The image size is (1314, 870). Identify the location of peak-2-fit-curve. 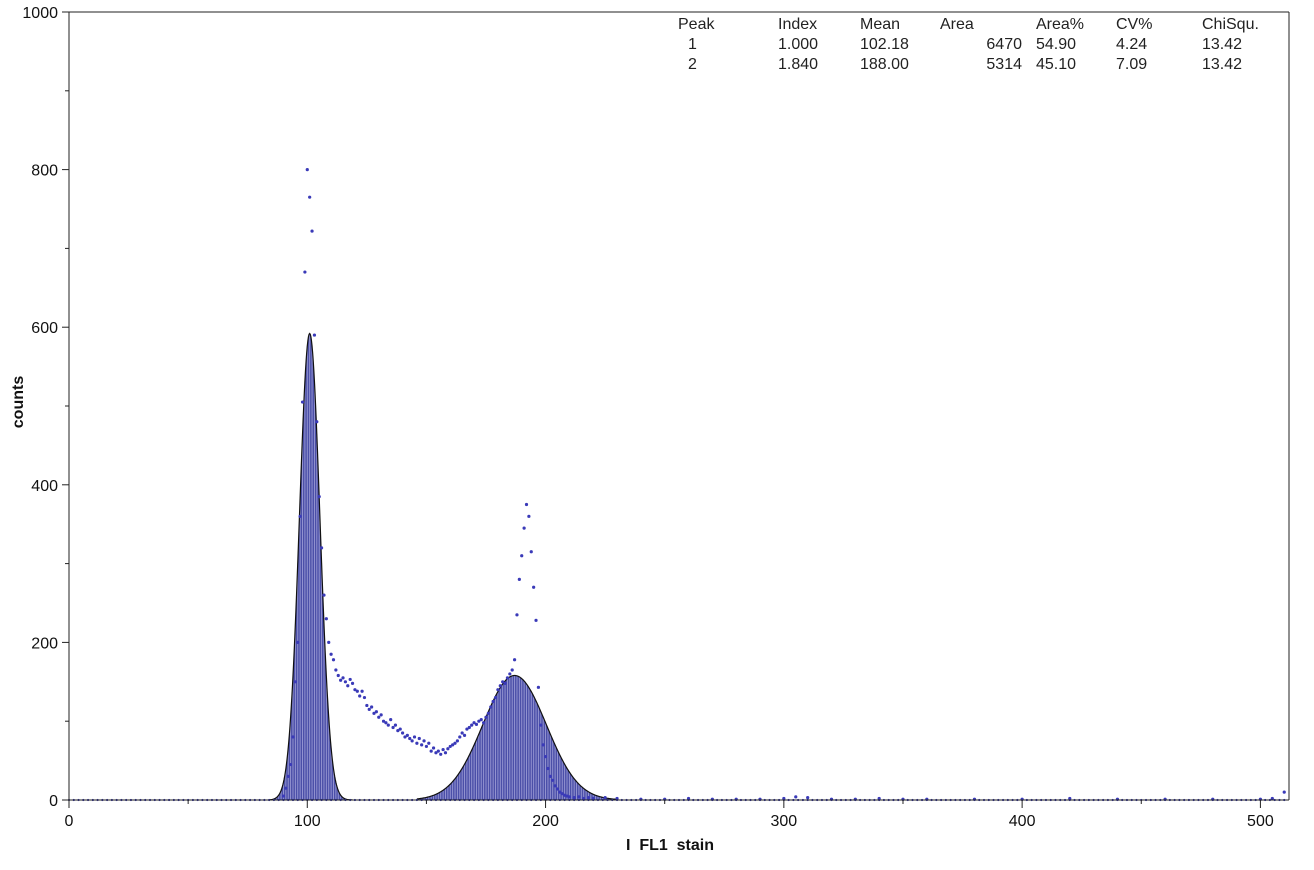
(517, 737).